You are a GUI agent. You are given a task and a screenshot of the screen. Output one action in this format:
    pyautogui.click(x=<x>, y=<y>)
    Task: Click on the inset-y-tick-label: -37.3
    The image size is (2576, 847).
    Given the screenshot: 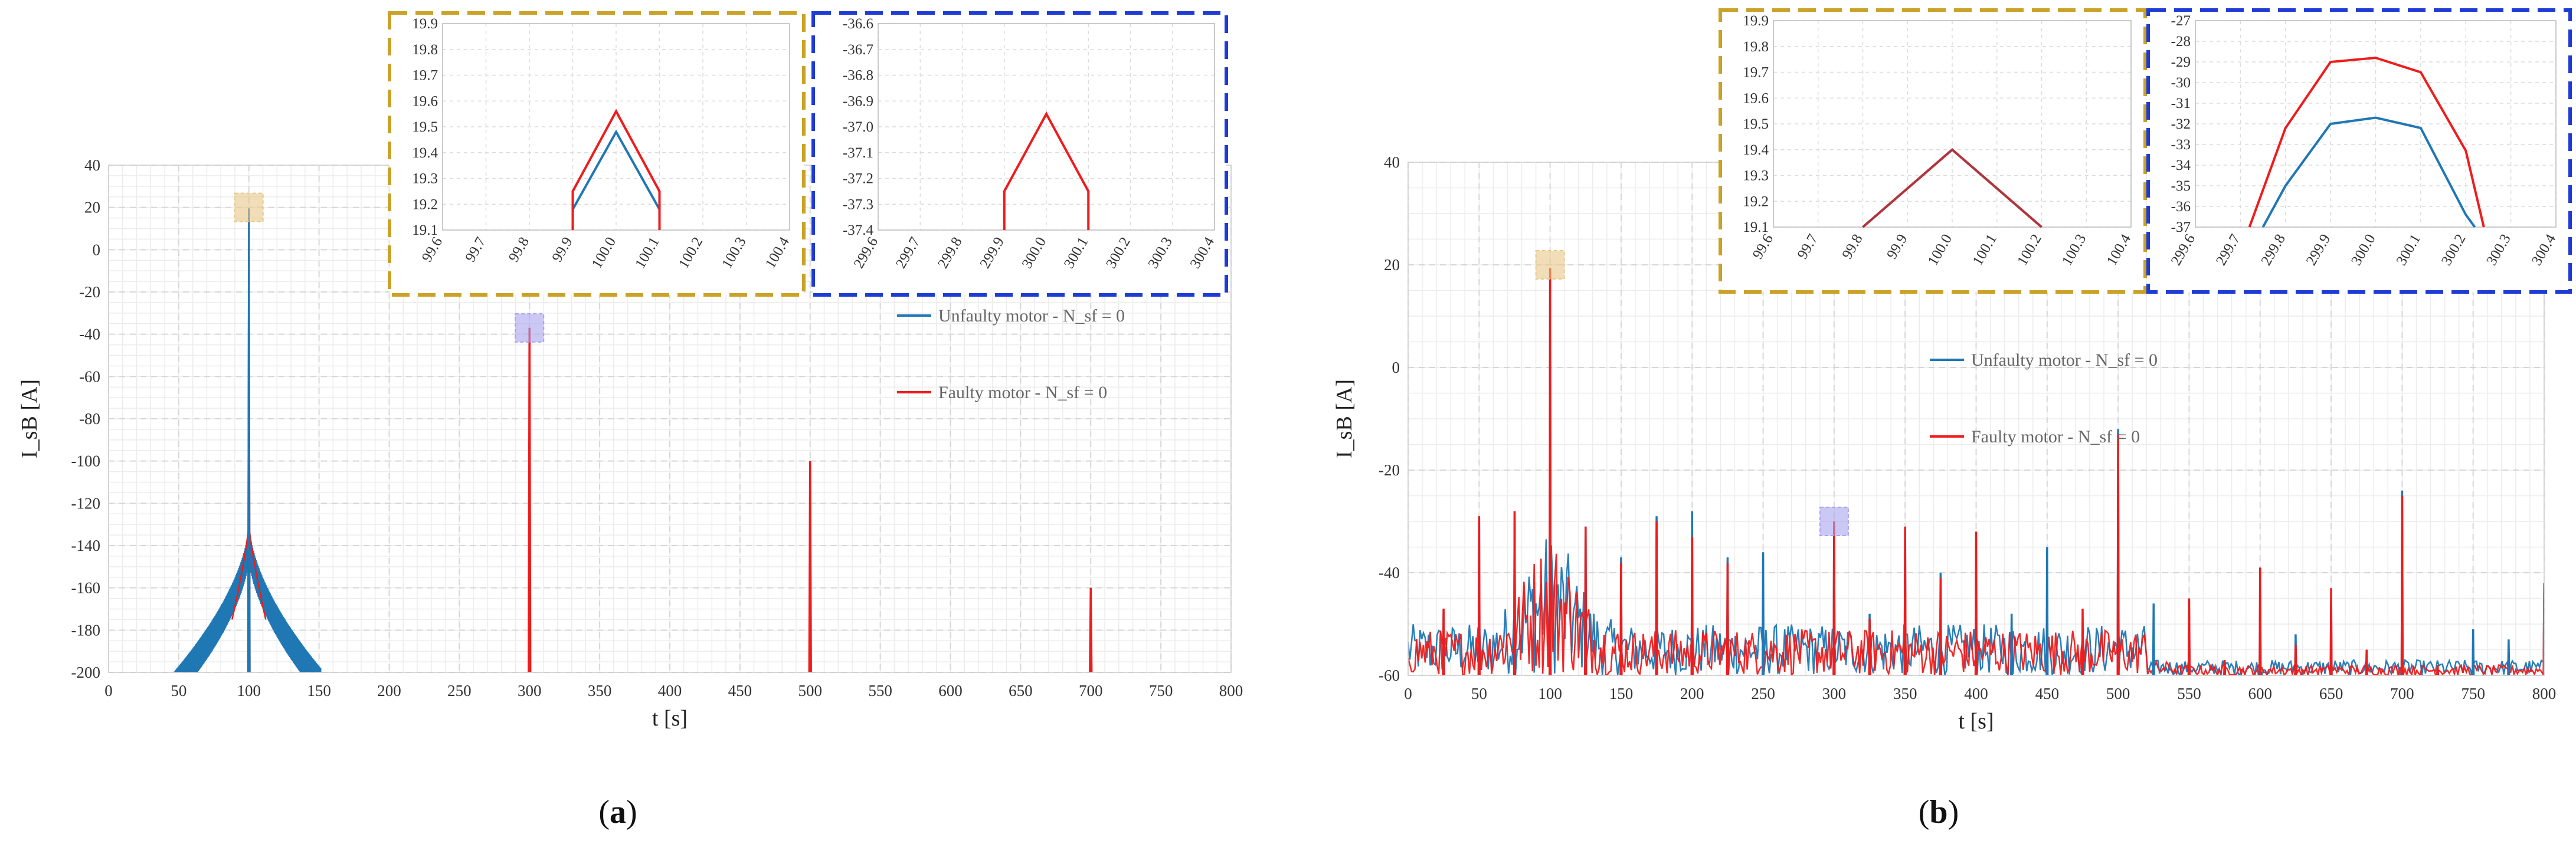 What is the action you would take?
    pyautogui.click(x=858, y=204)
    